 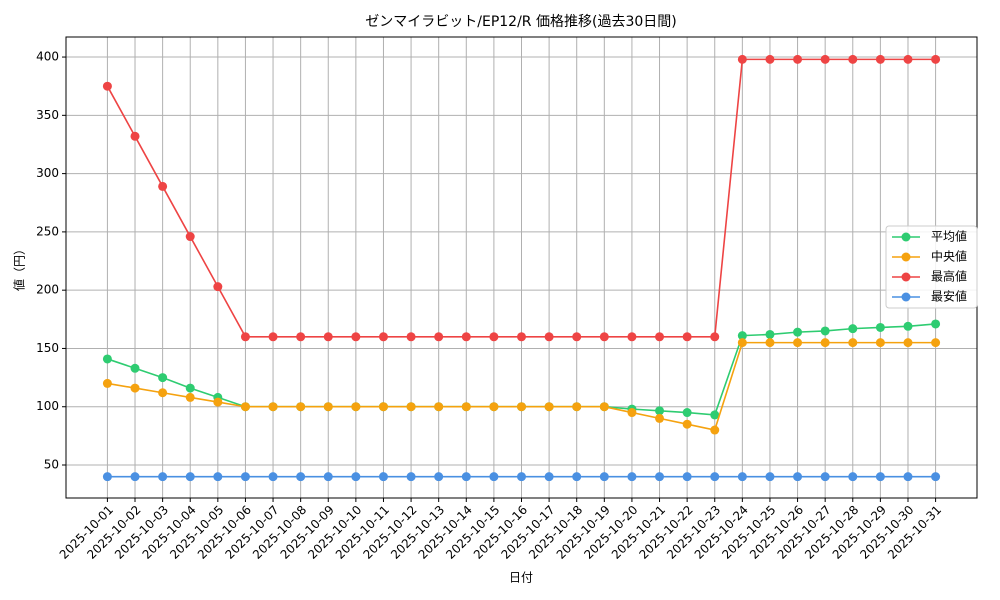 What do you see at coordinates (949, 256) in the screenshot?
I see `legend-label: 中央値` at bounding box center [949, 256].